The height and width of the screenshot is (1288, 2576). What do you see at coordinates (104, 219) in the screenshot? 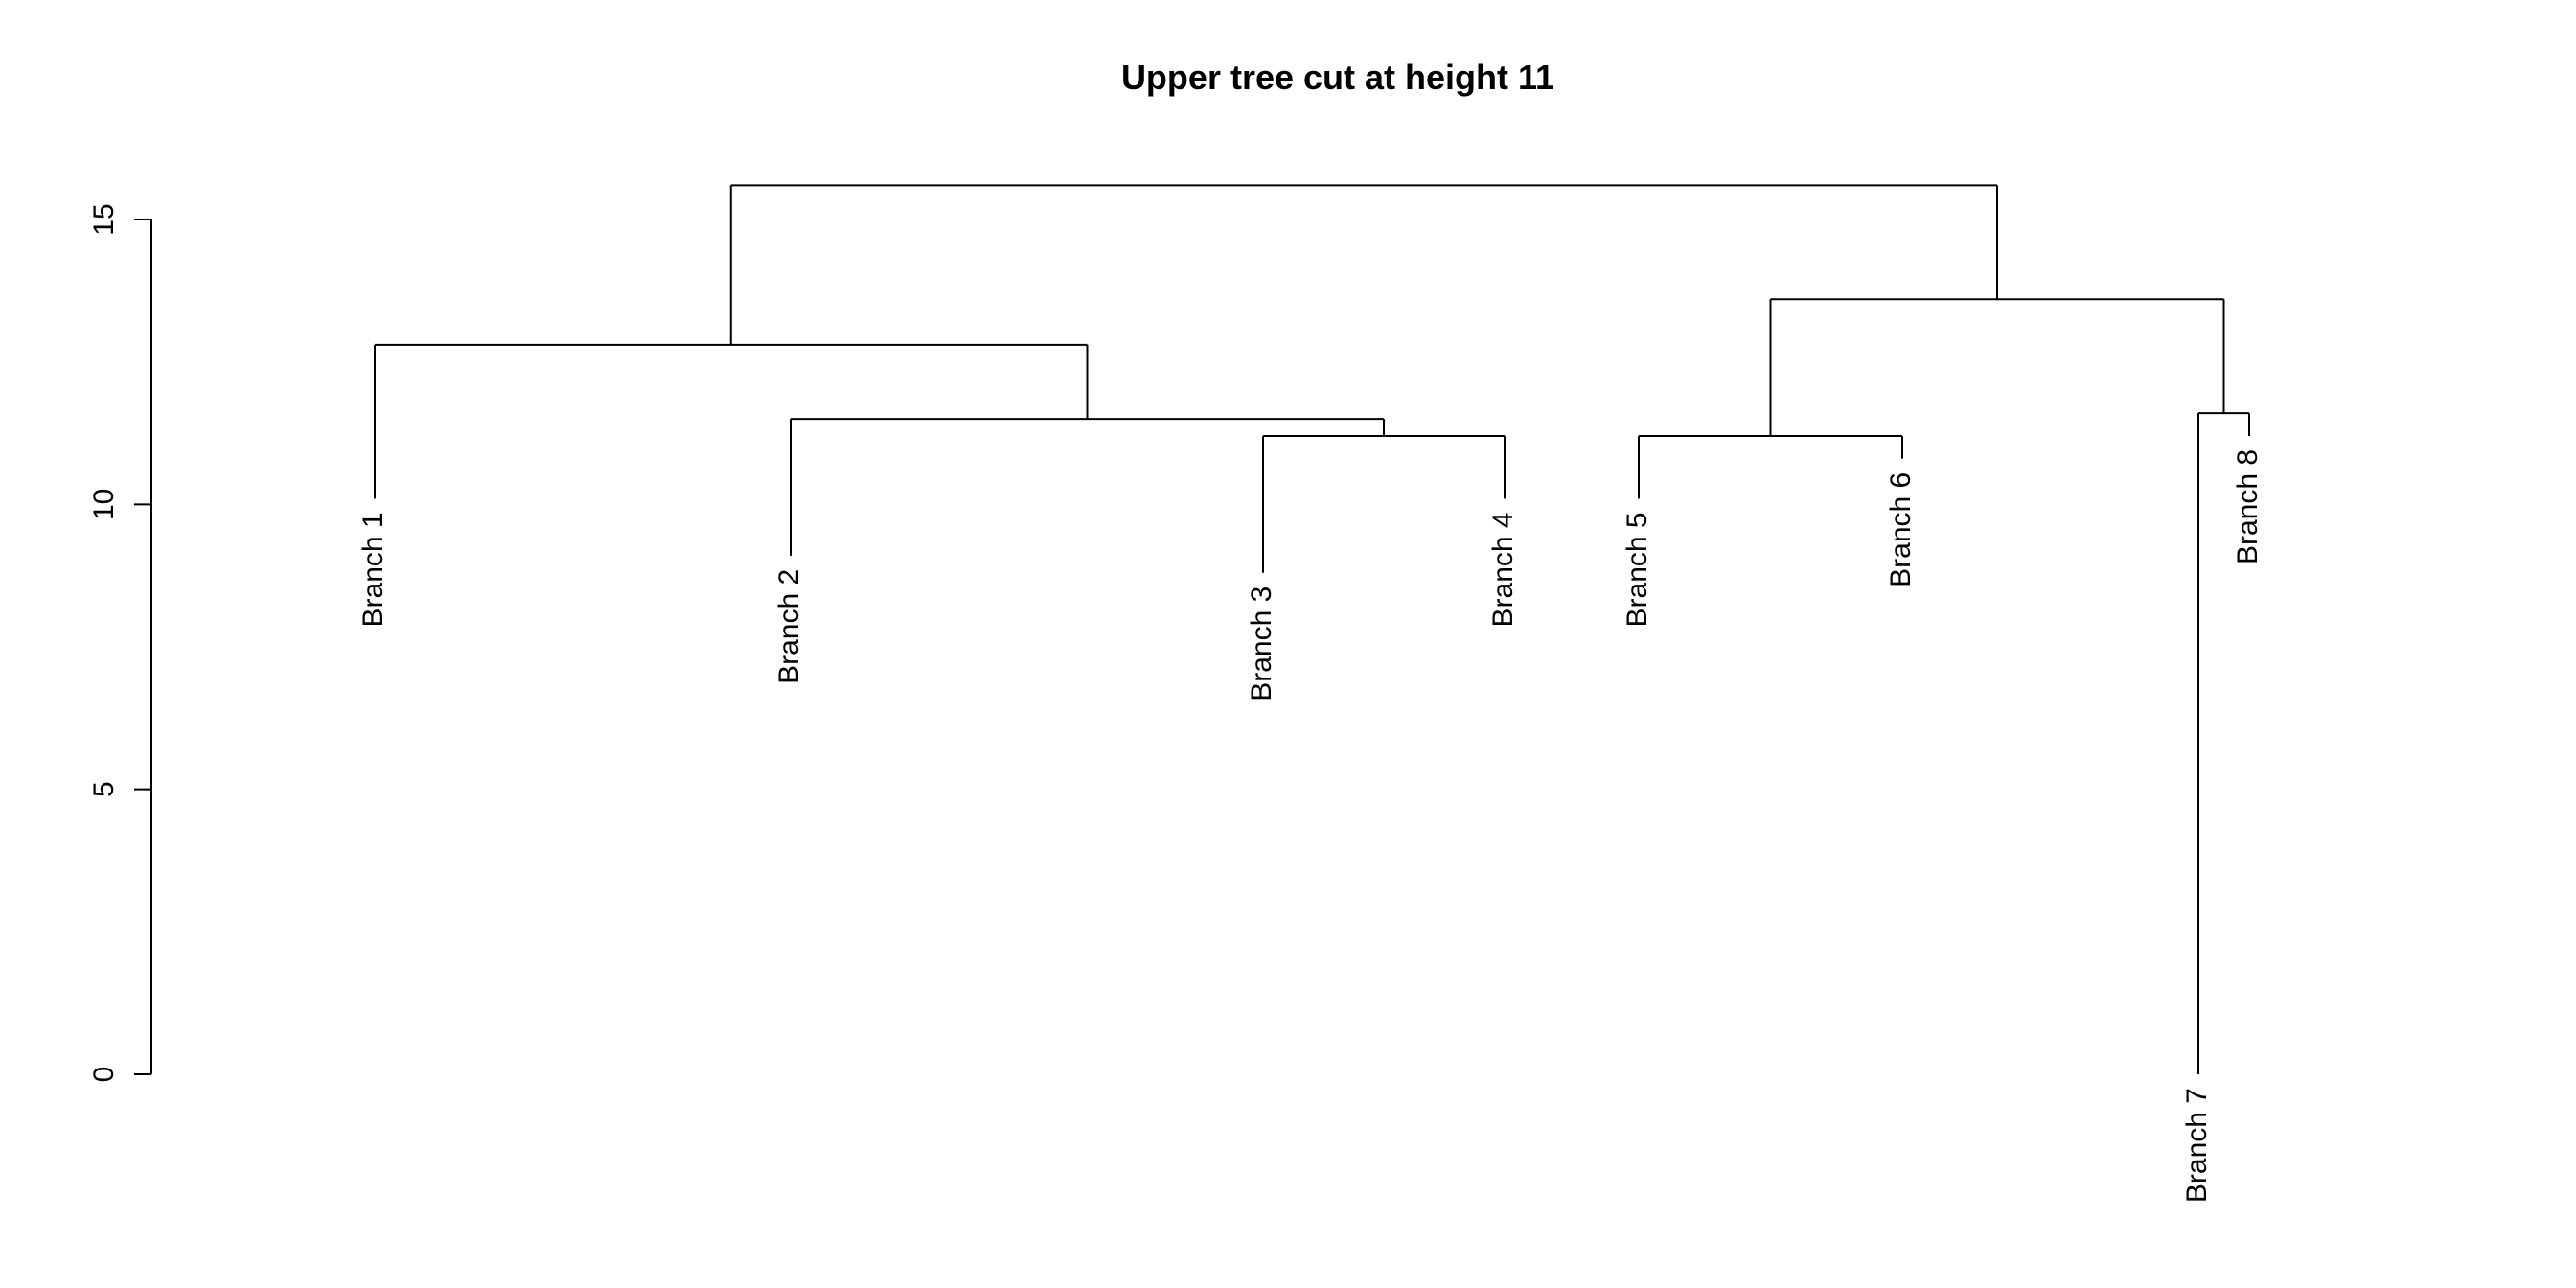
I see `y-tick-label: 15` at bounding box center [104, 219].